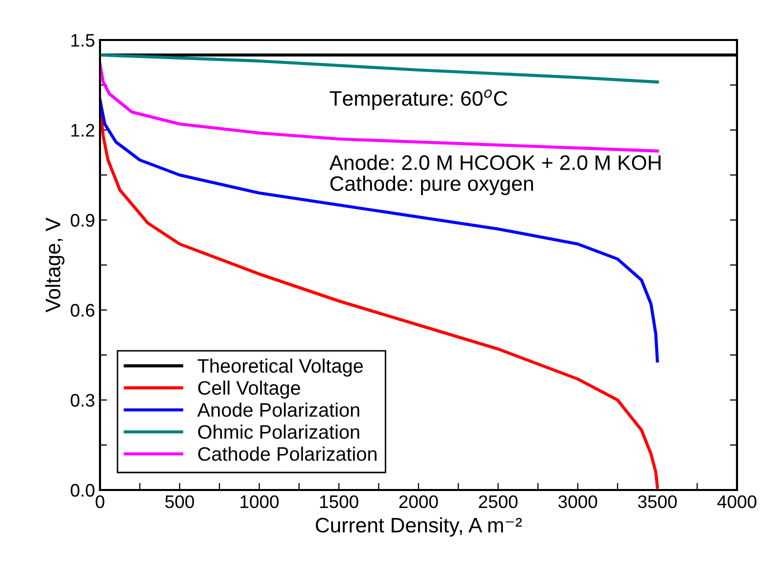 This screenshot has height=564, width=761. What do you see at coordinates (418, 501) in the screenshot?
I see `x-tick-label: 2000` at bounding box center [418, 501].